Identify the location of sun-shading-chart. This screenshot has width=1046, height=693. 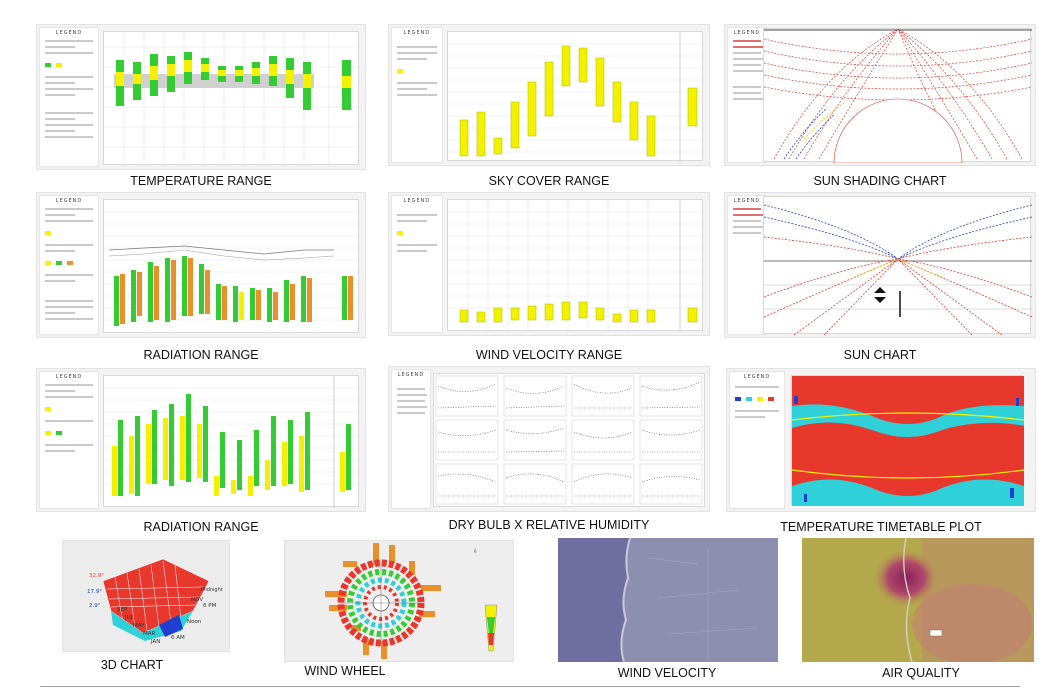
(897, 95).